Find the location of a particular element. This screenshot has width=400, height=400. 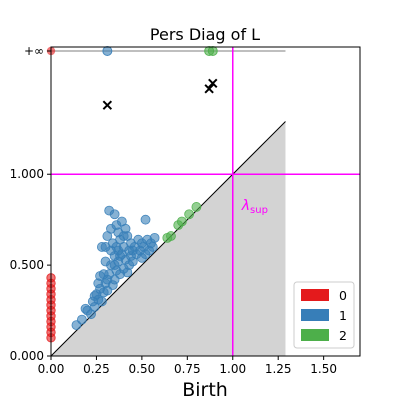

legend-label-1: 1 is located at coordinates (343, 315).